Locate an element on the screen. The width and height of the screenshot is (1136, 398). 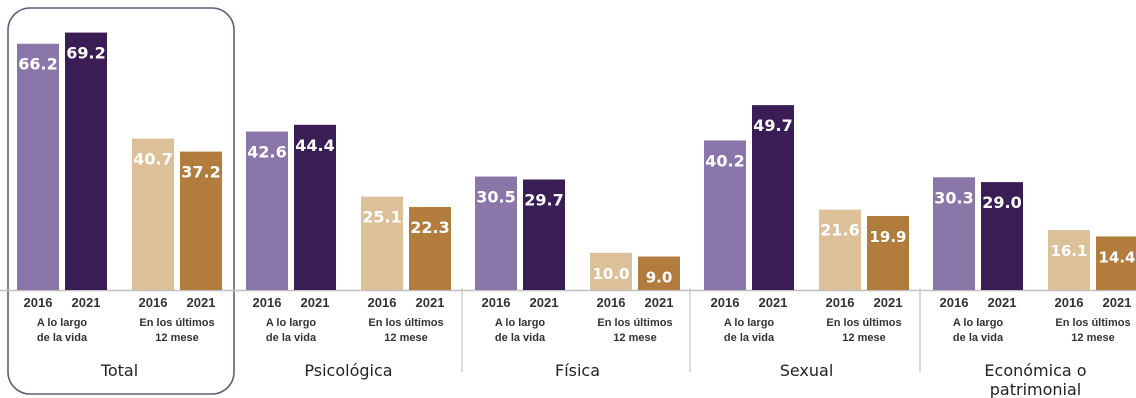
data-label: 37.2 is located at coordinates (200, 172).